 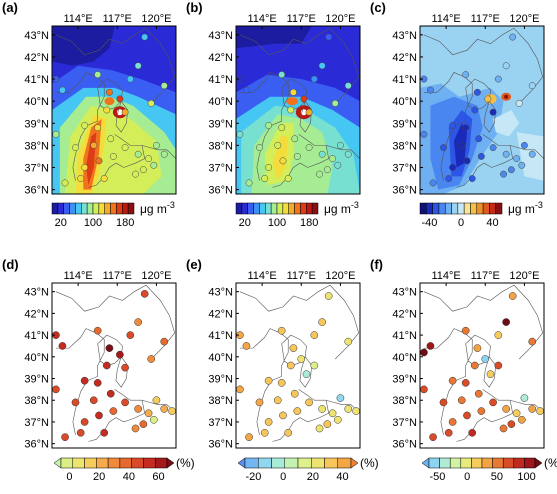 I want to click on colorbar-tick: 20, so click(x=99, y=477).